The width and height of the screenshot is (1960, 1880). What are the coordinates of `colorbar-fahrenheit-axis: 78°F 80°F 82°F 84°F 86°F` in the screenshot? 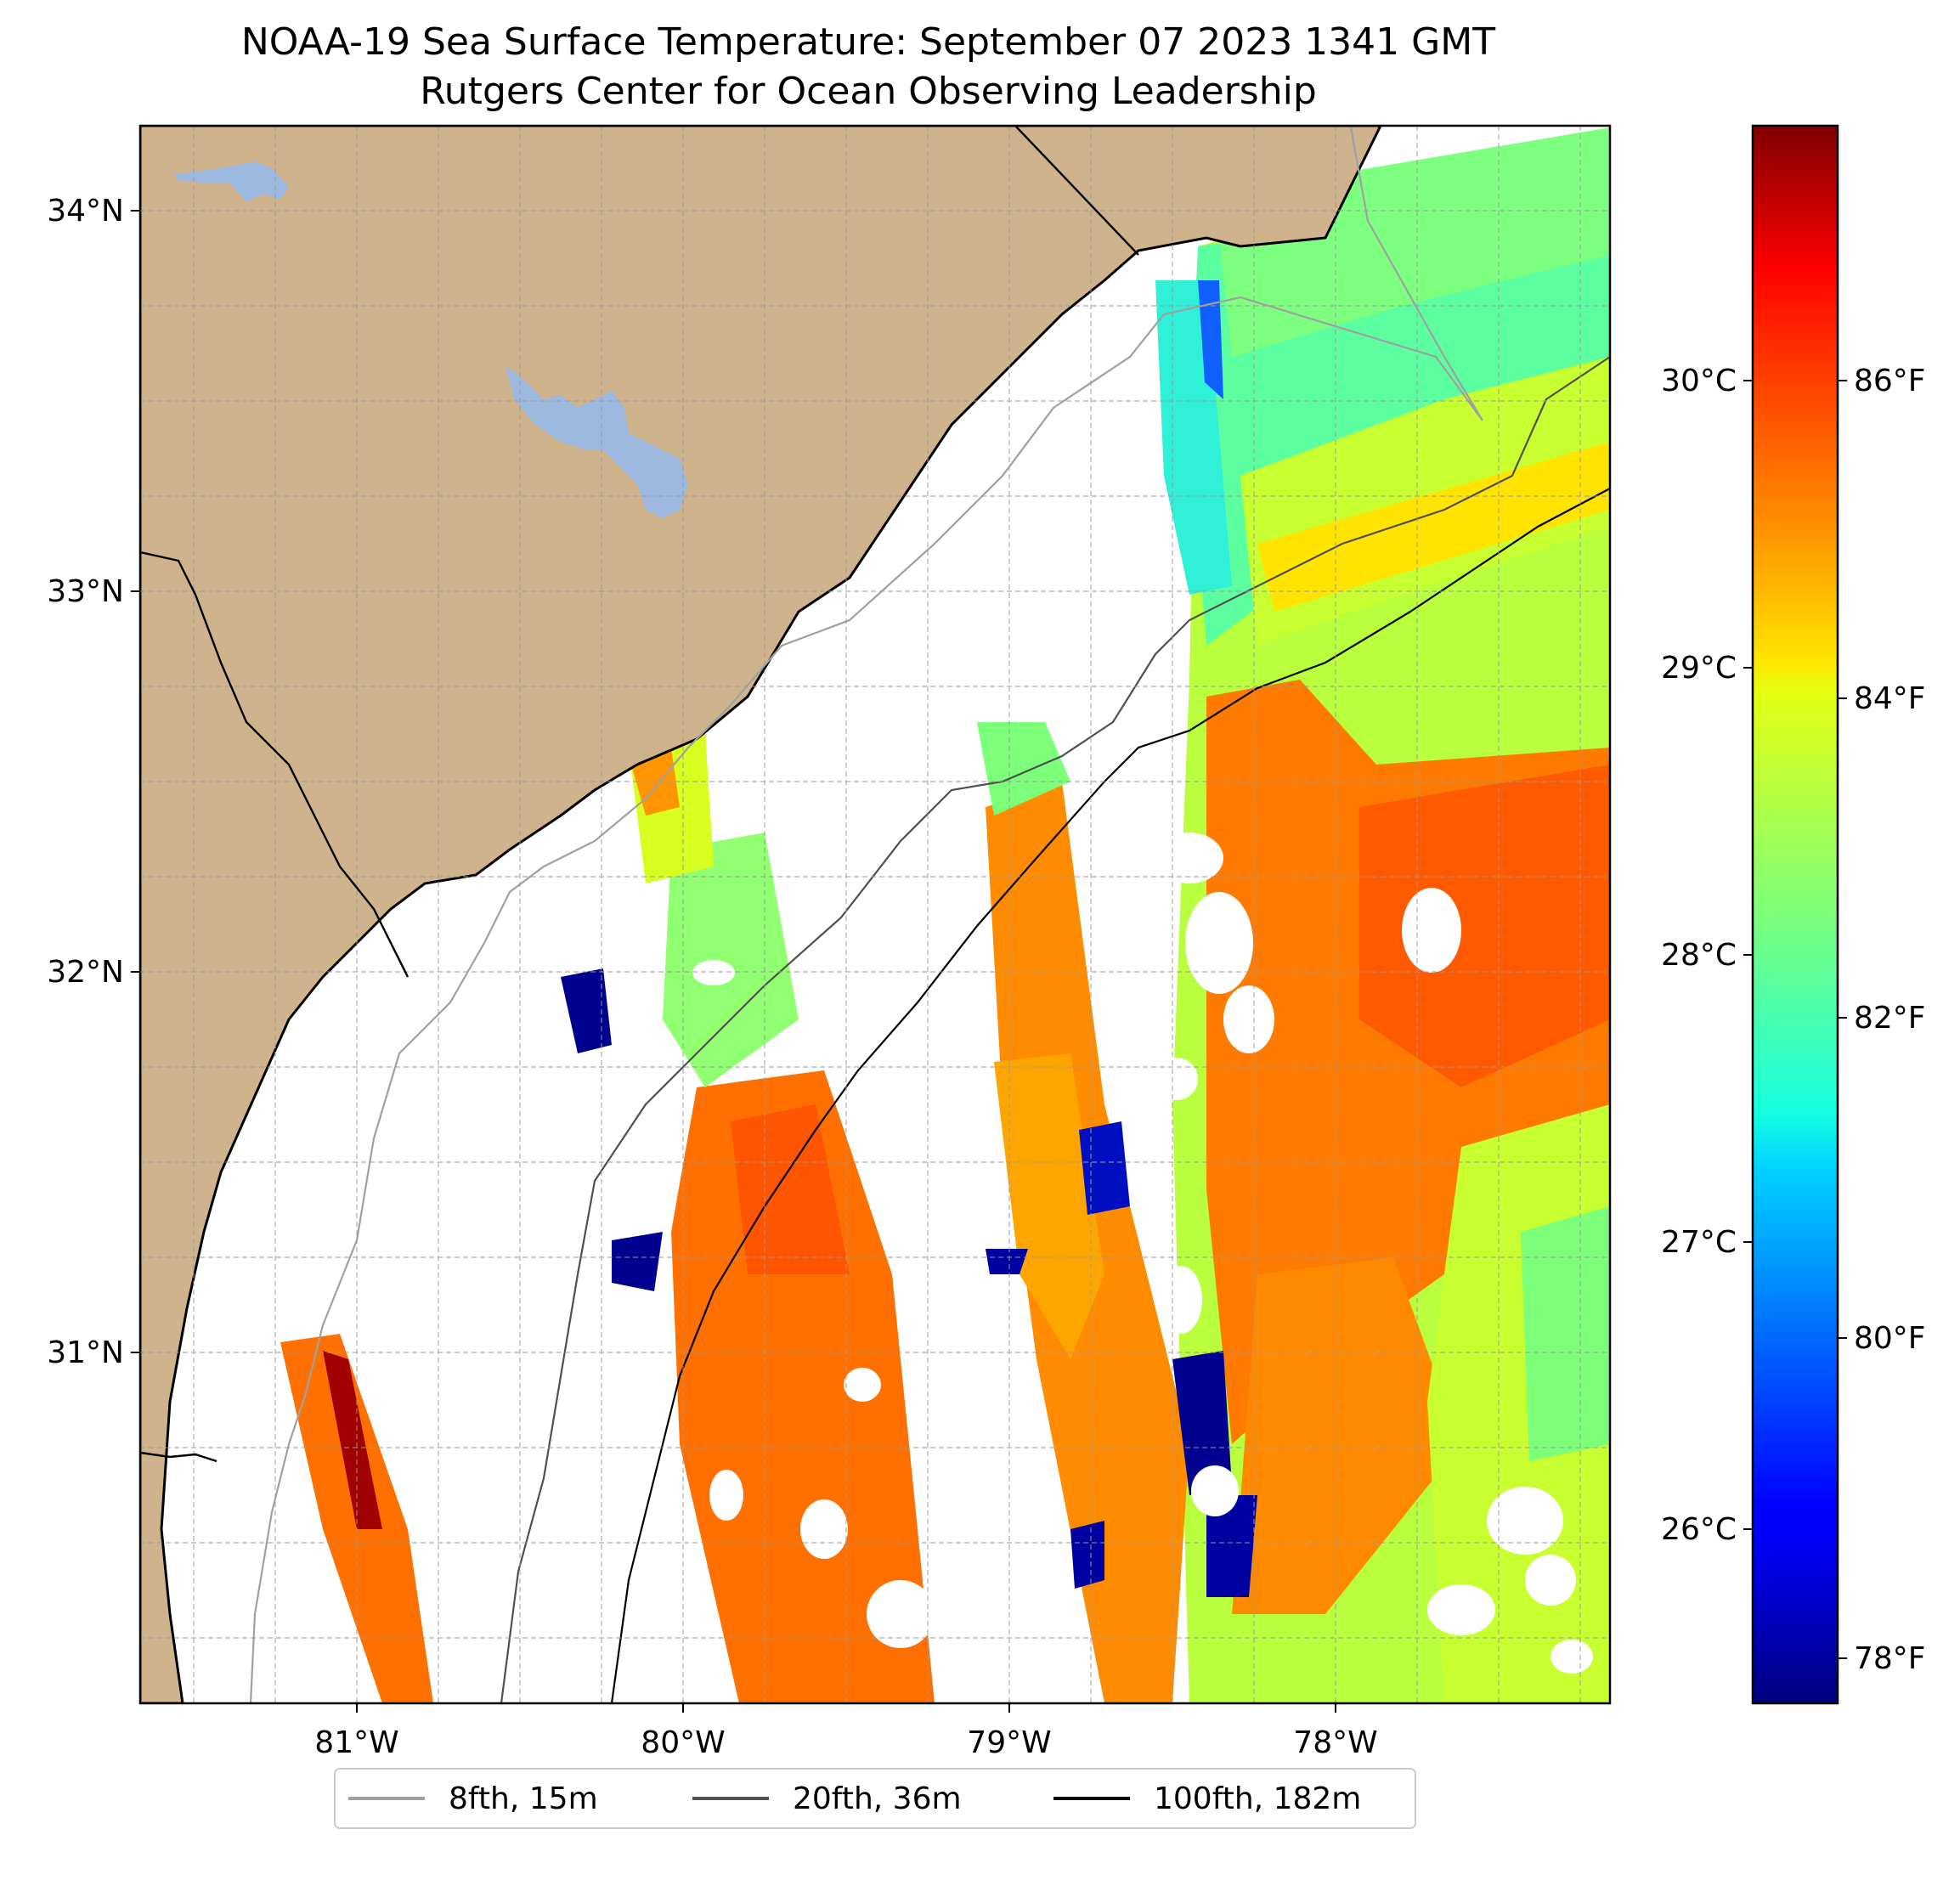 It's located at (1882, 1020).